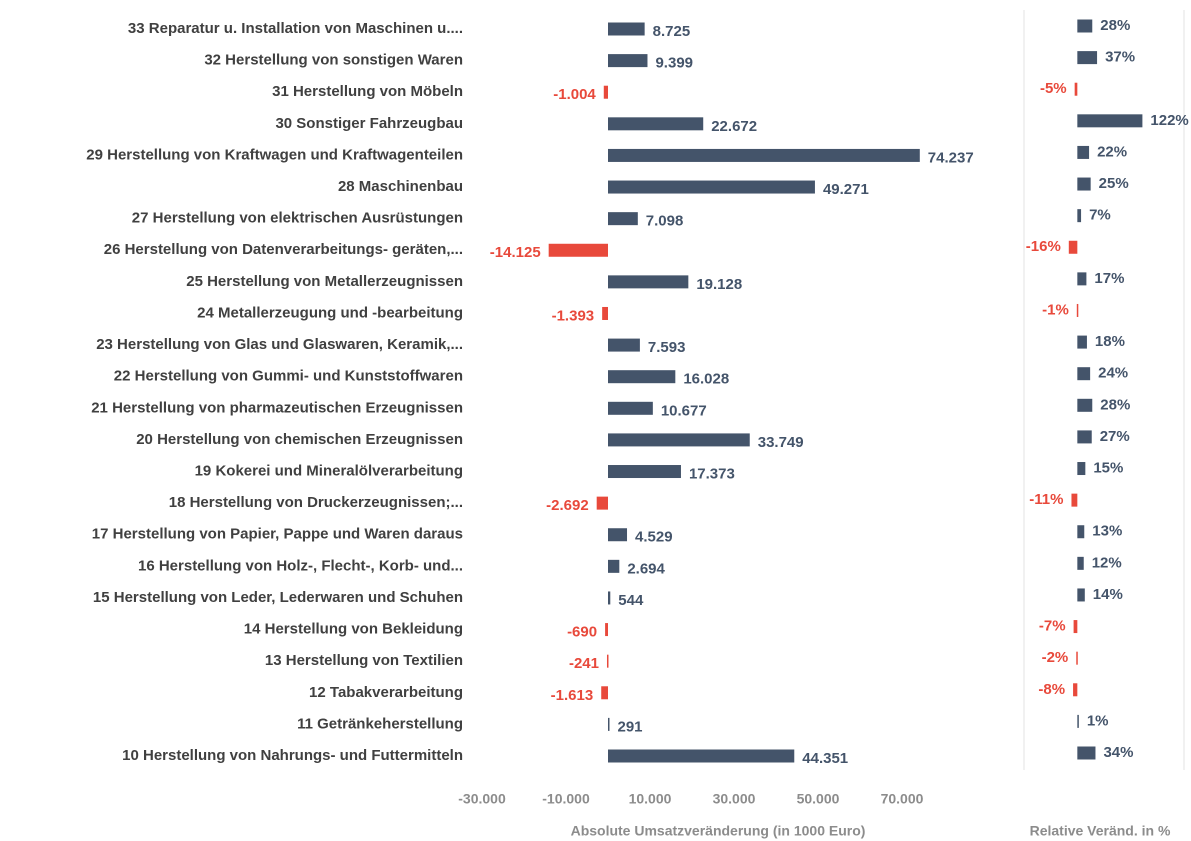  Describe the element at coordinates (1114, 183) in the screenshot. I see `data-label: 25%` at that location.